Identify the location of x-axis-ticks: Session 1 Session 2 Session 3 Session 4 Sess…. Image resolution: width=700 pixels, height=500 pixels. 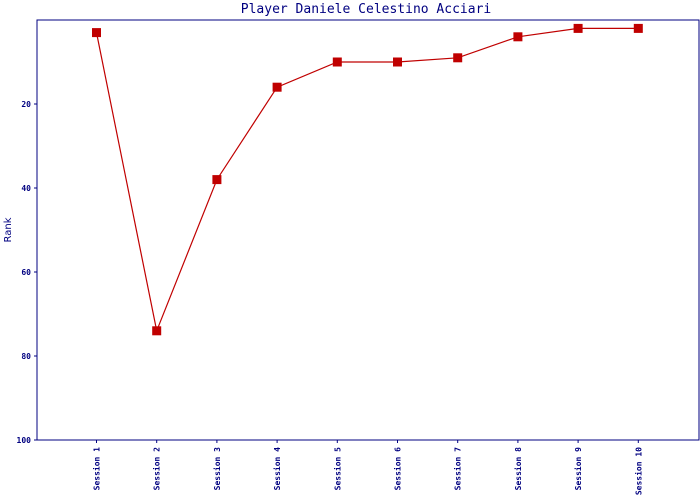
(367, 467).